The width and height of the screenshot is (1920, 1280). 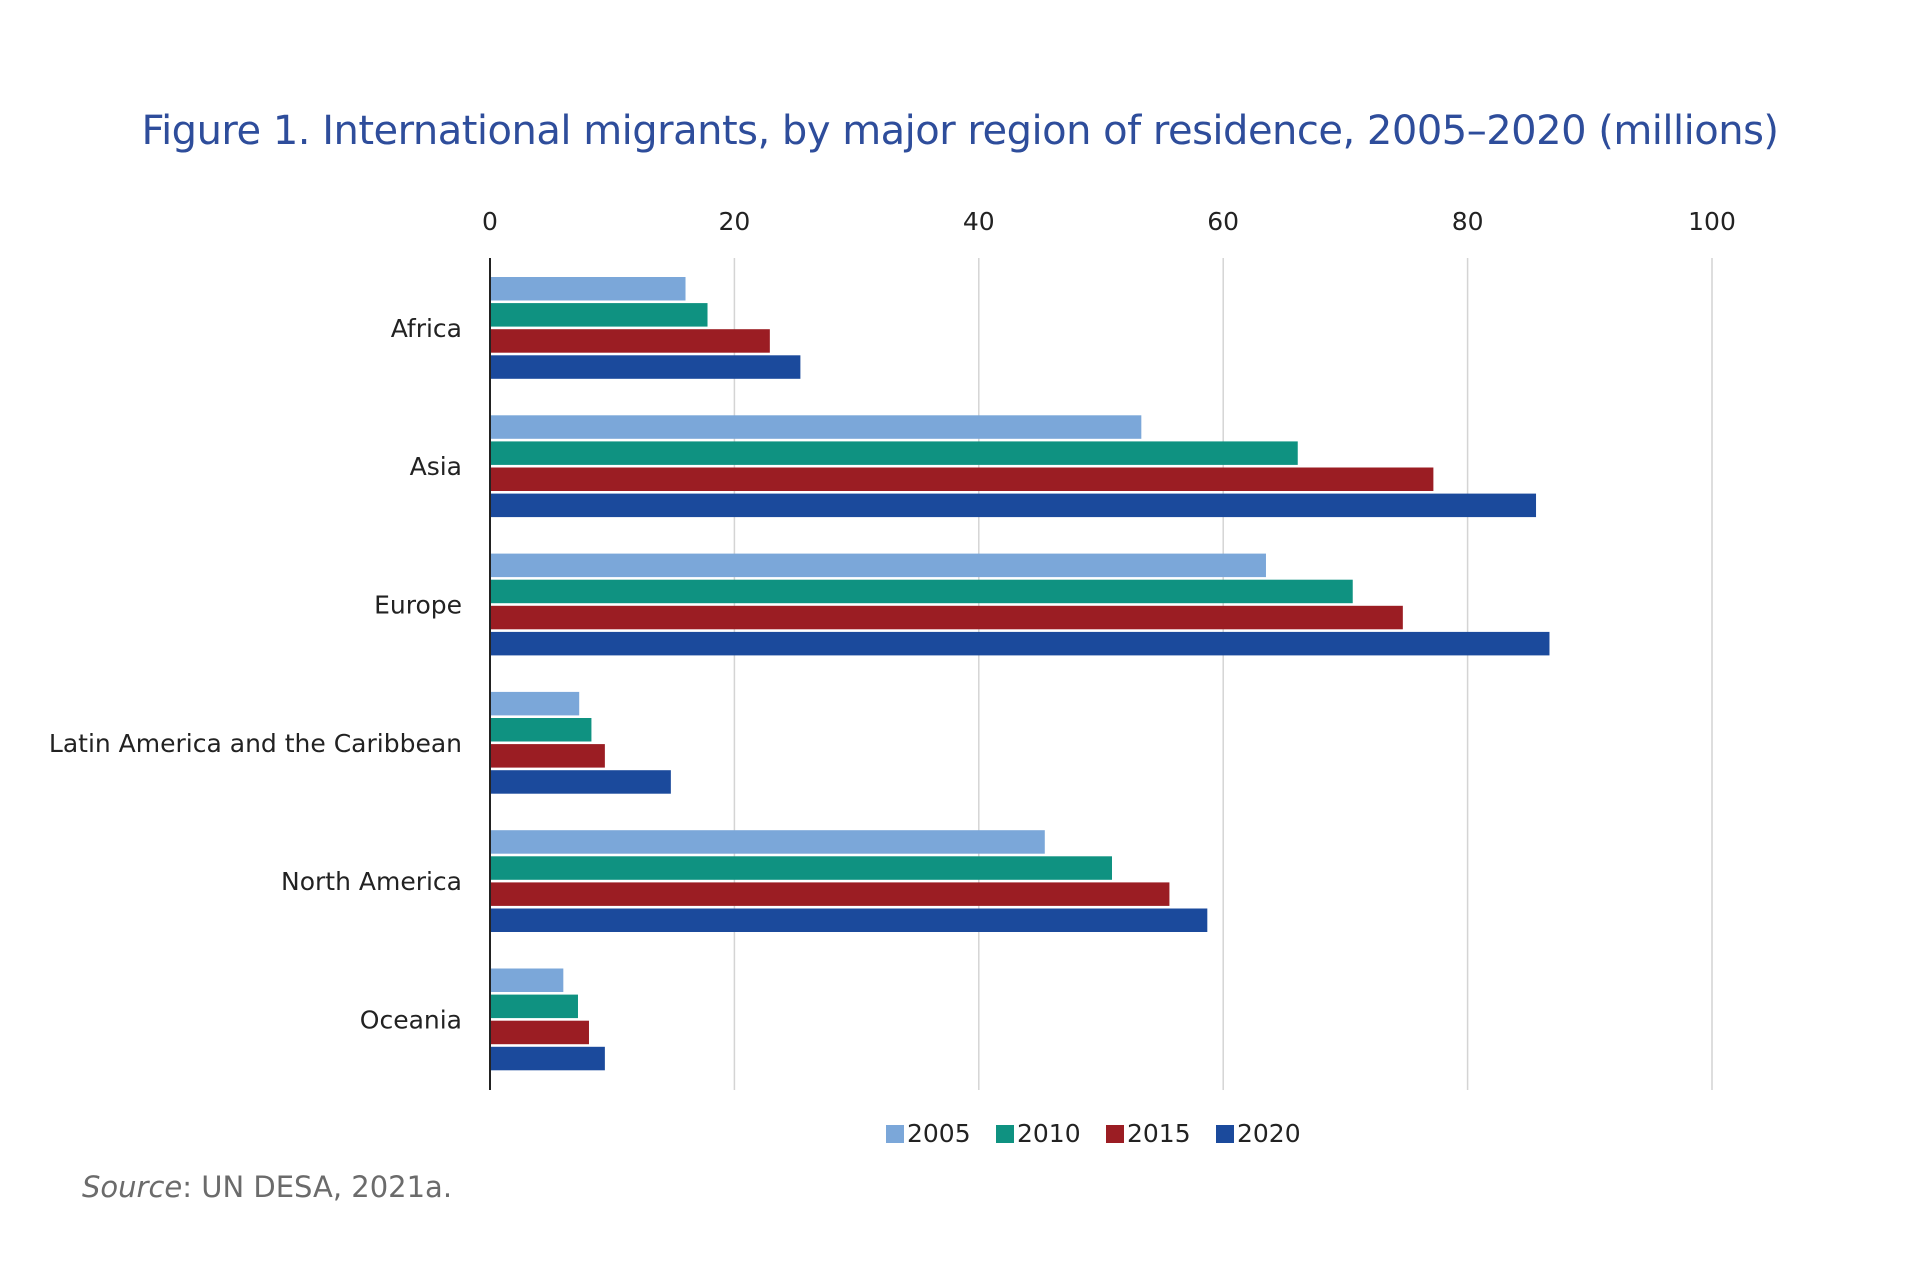 What do you see at coordinates (1269, 1133) in the screenshot?
I see `legend-label: 2020` at bounding box center [1269, 1133].